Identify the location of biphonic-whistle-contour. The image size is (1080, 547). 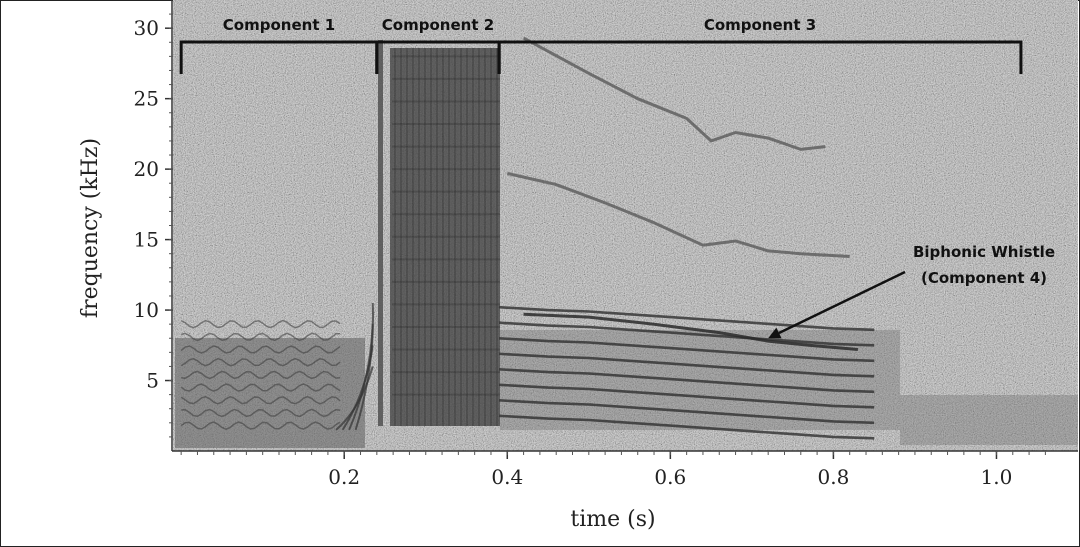
(691, 331).